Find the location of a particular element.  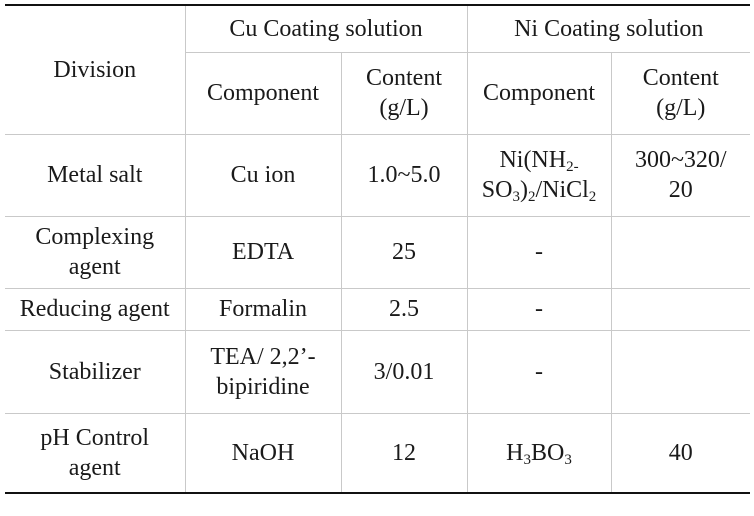

cu-component-cell: Cu ion is located at coordinates (262, 175).